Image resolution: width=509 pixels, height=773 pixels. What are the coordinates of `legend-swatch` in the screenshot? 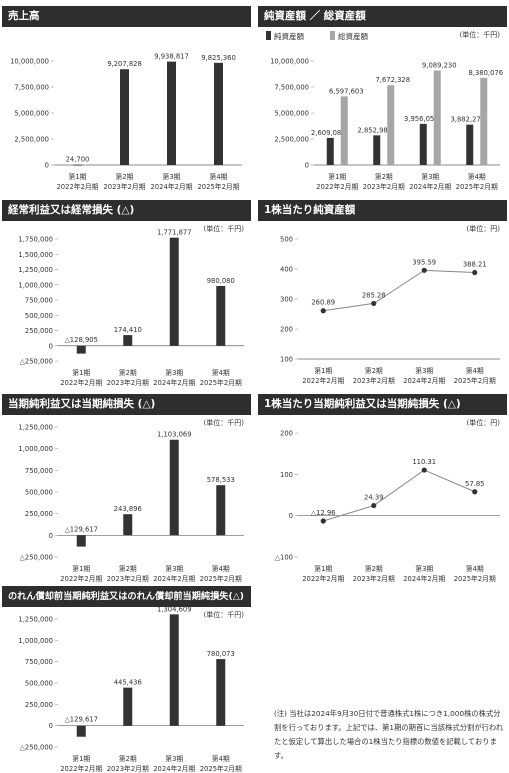 It's located at (268, 35).